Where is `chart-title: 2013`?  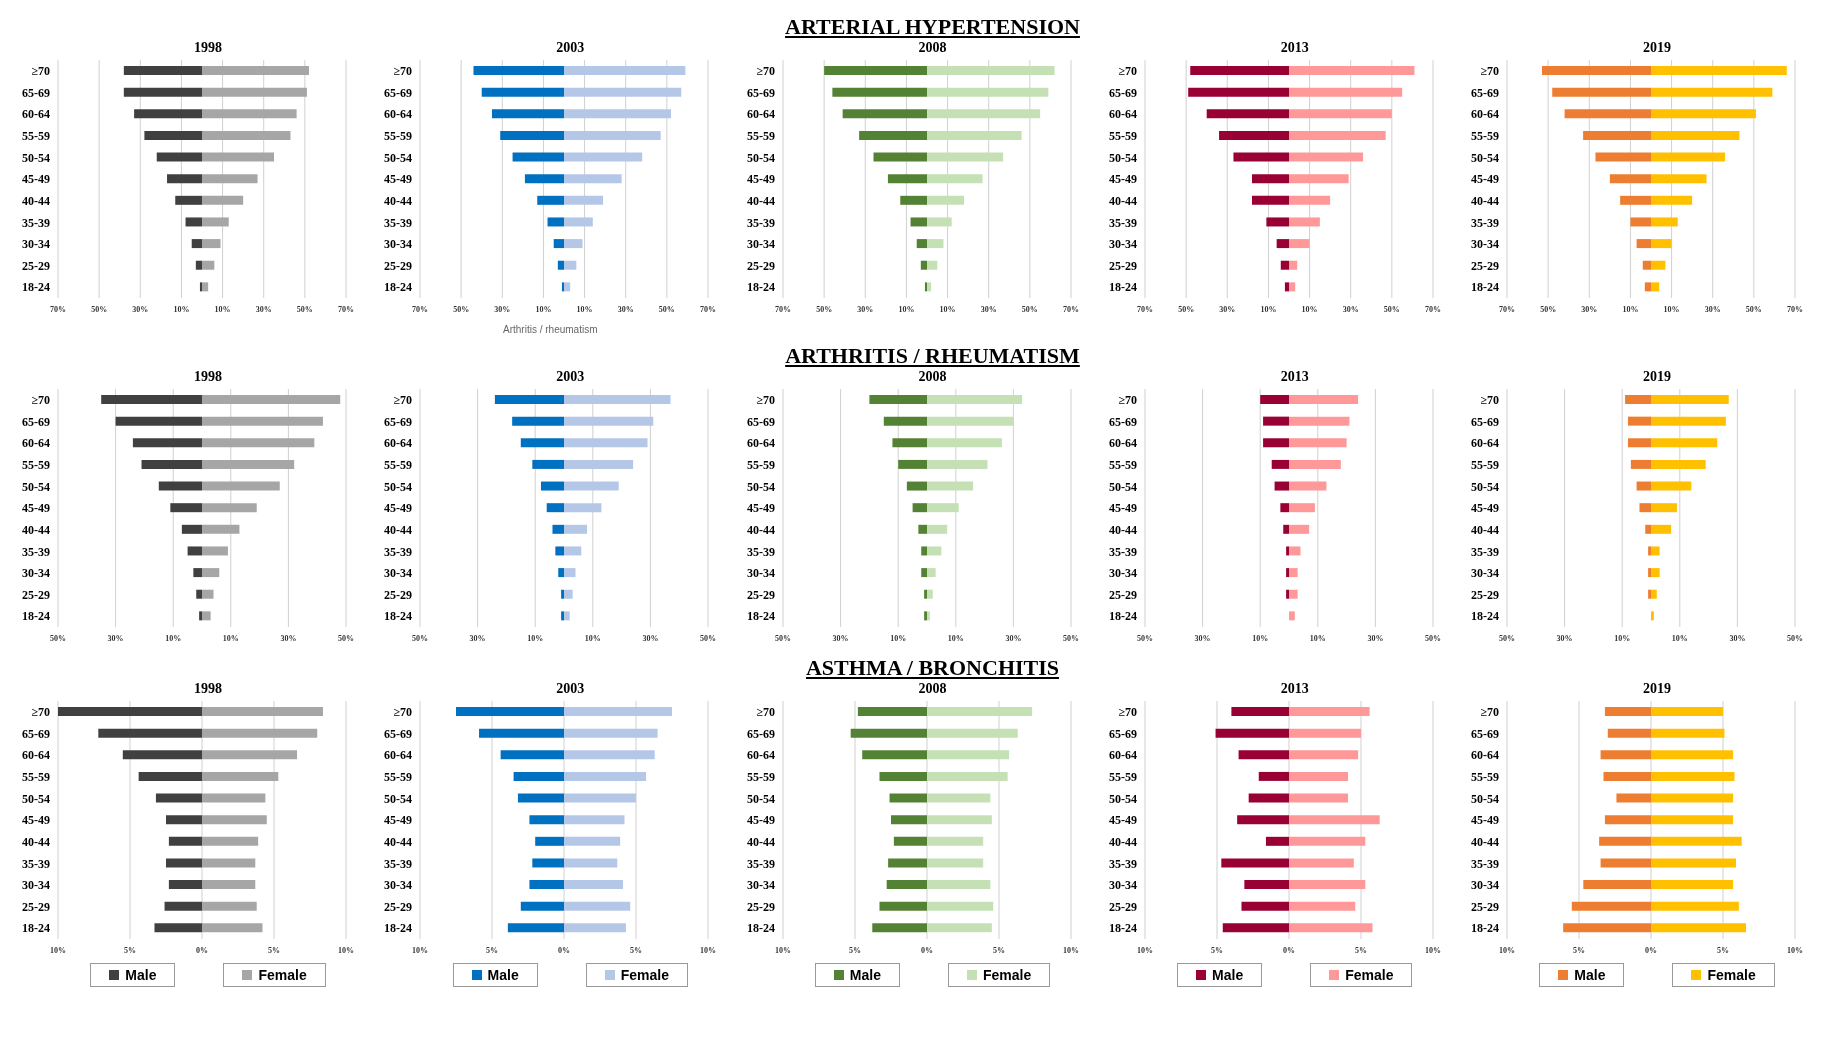 chart-title: 2013 is located at coordinates (1294, 377).